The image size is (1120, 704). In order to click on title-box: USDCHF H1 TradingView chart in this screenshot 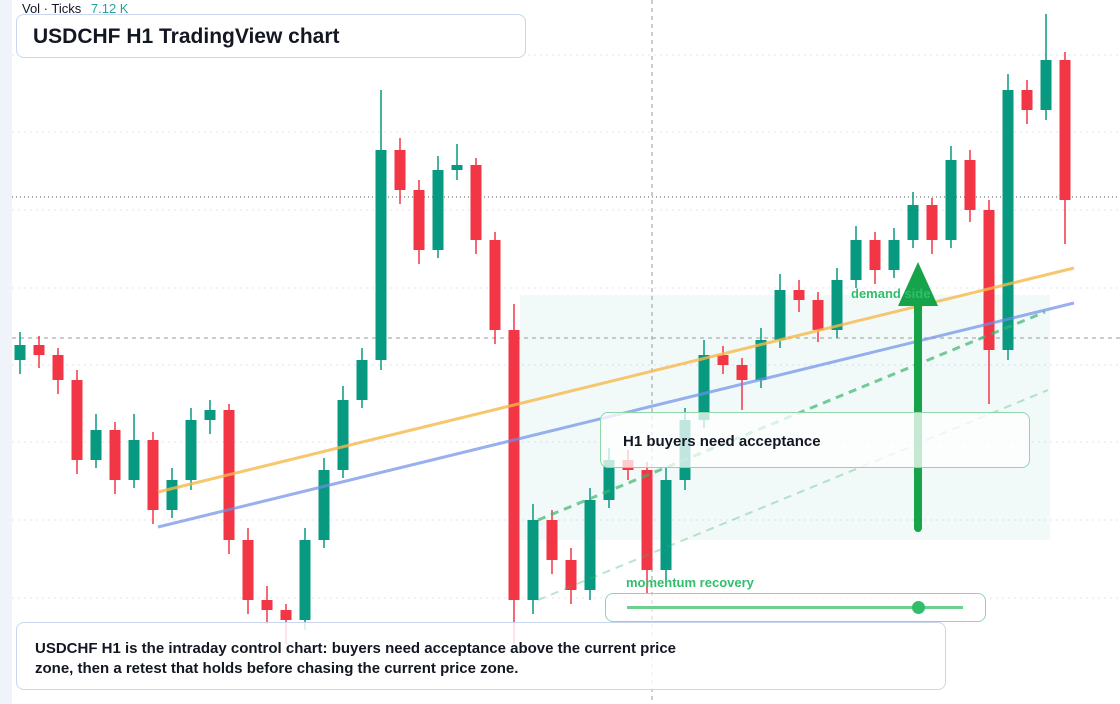, I will do `click(271, 36)`.